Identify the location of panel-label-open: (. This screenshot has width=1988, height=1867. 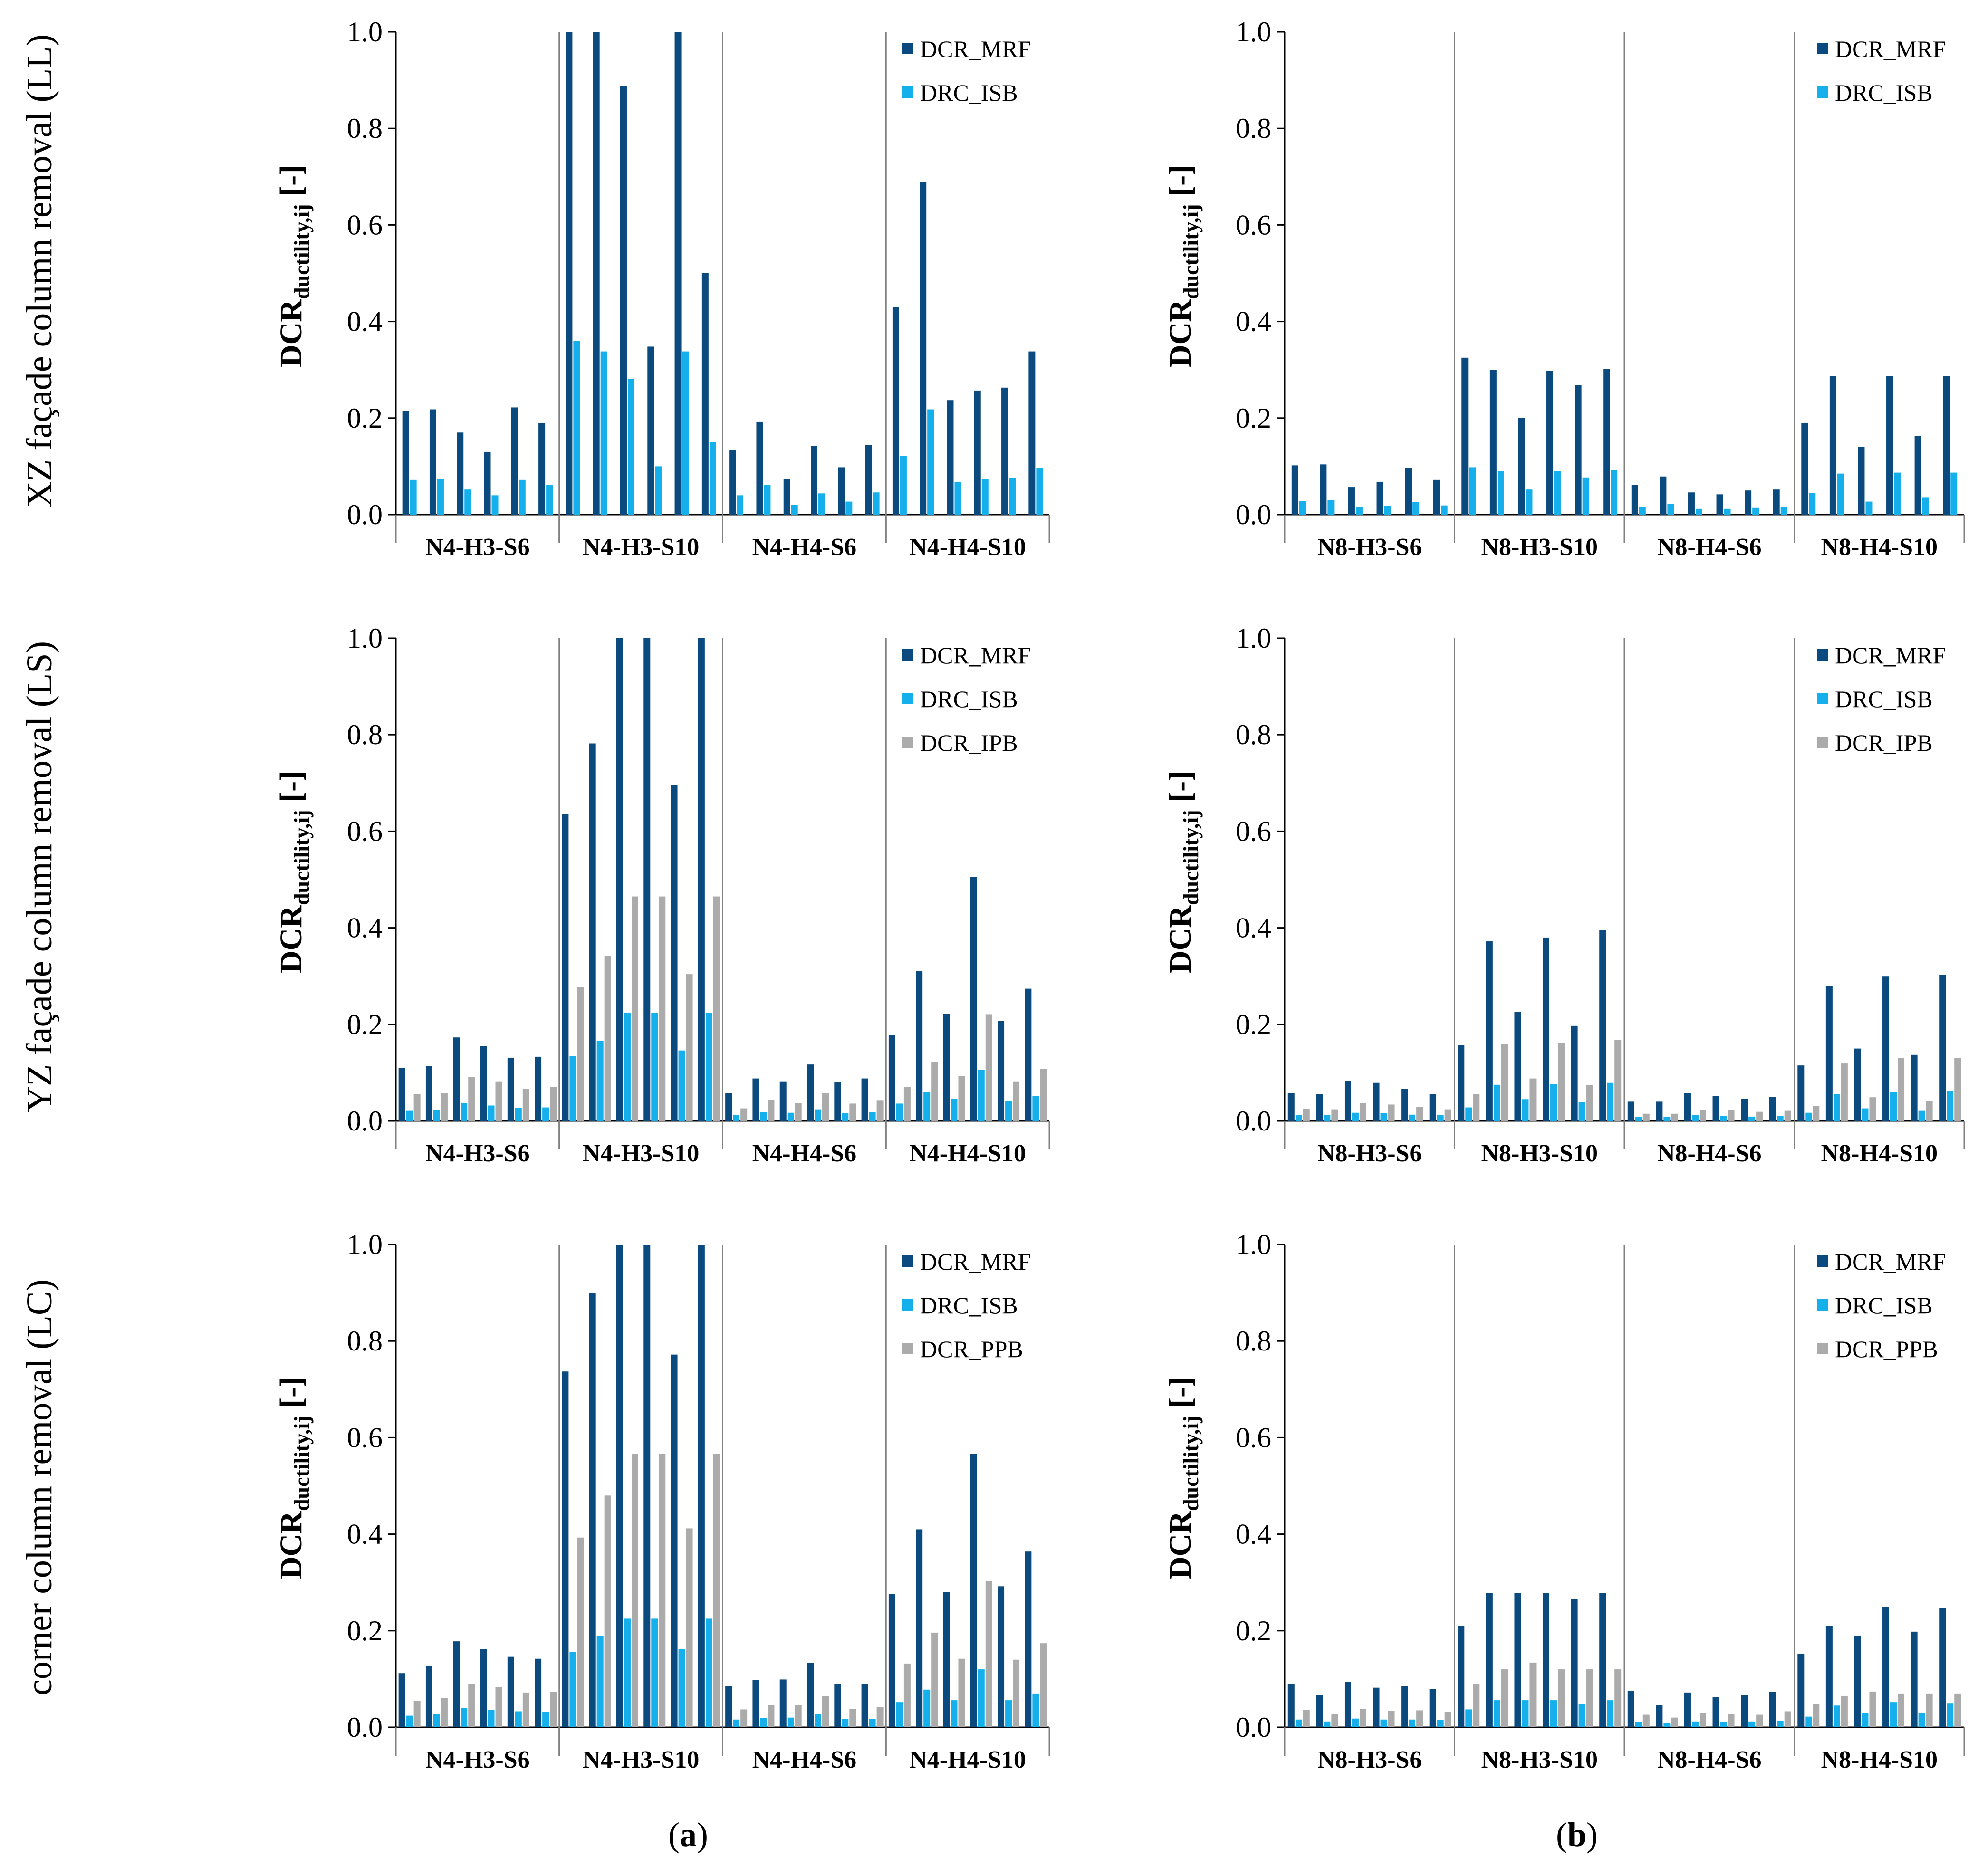
(674, 1835).